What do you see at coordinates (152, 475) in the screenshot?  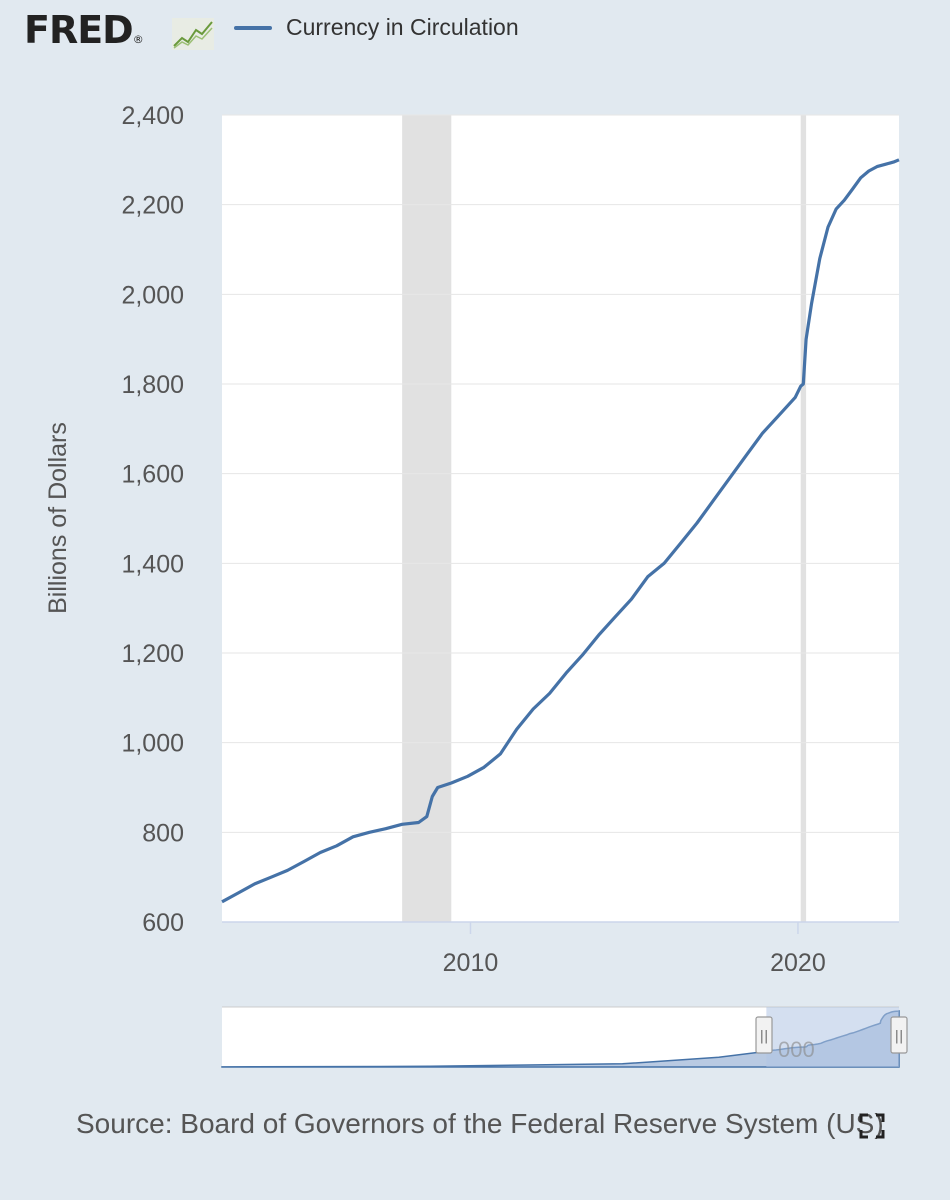 I see `y-tick-label: 1,600` at bounding box center [152, 475].